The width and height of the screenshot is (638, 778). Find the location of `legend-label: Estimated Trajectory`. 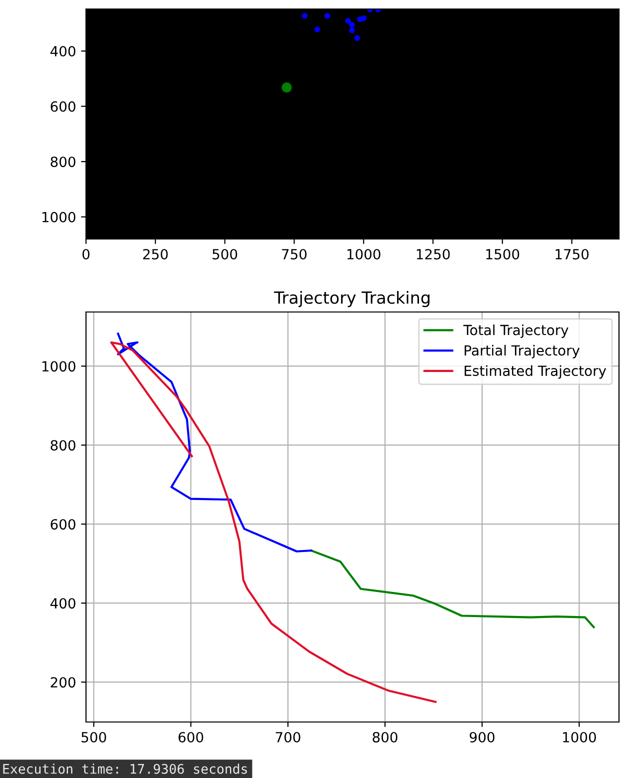

legend-label: Estimated Trajectory is located at coordinates (535, 372).